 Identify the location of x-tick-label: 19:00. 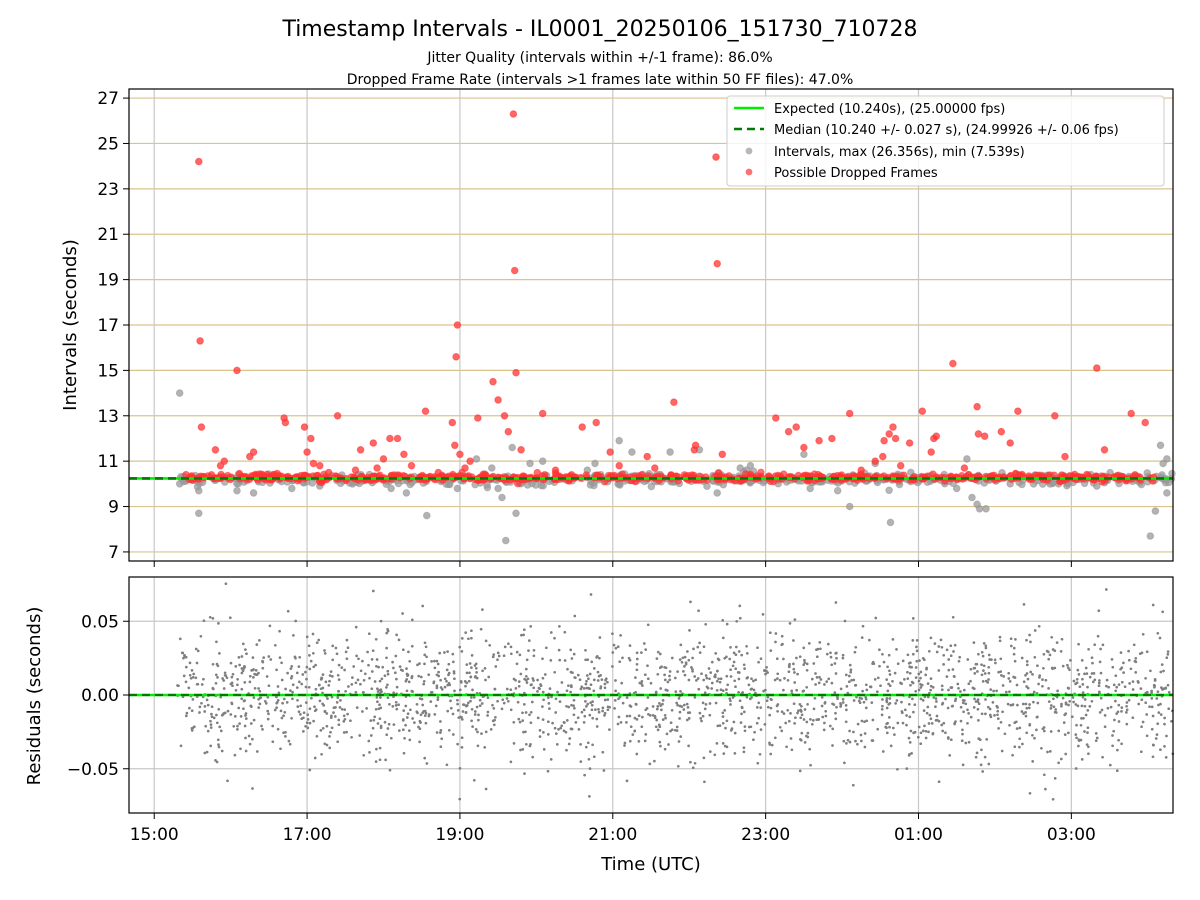
(459, 835).